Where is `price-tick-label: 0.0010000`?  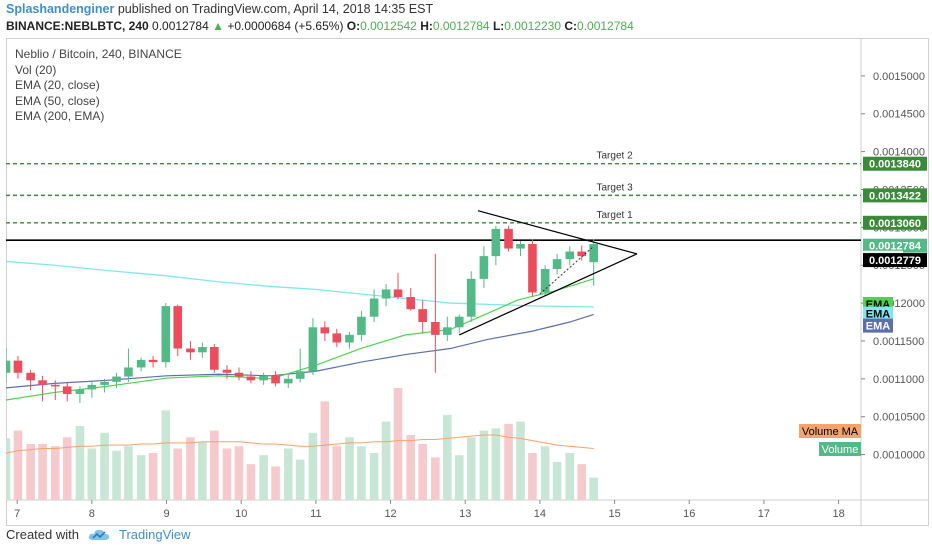 price-tick-label: 0.0010000 is located at coordinates (899, 456).